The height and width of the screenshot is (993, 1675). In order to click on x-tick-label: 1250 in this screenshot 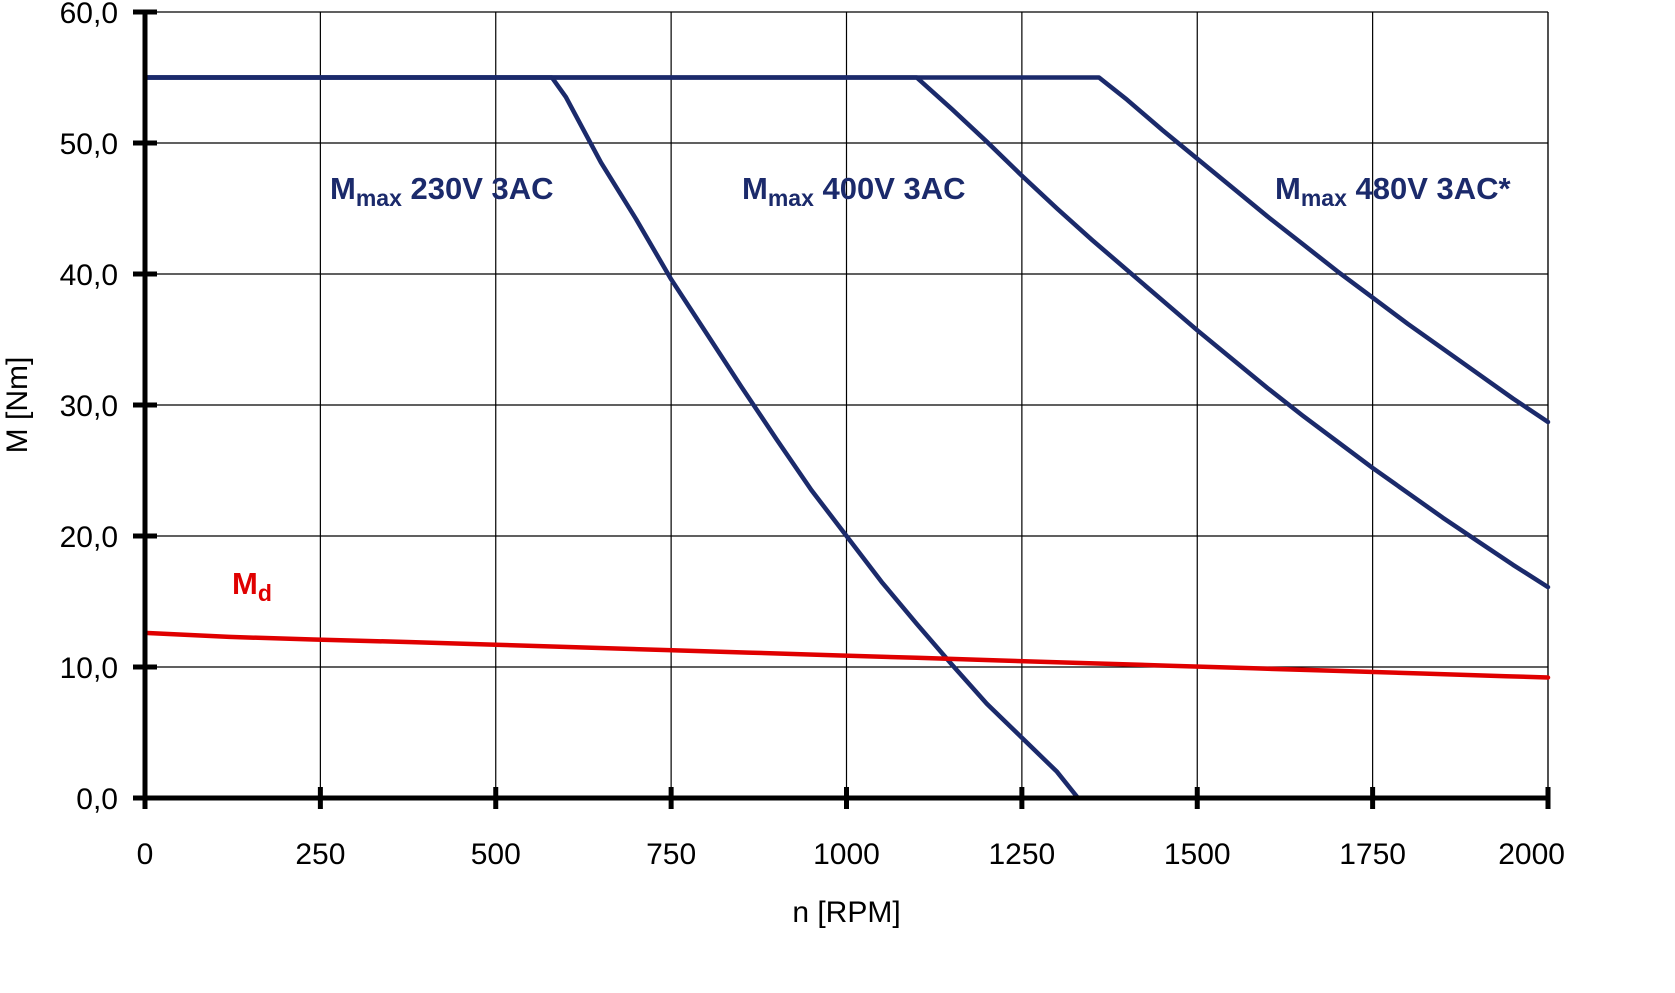, I will do `click(1022, 854)`.